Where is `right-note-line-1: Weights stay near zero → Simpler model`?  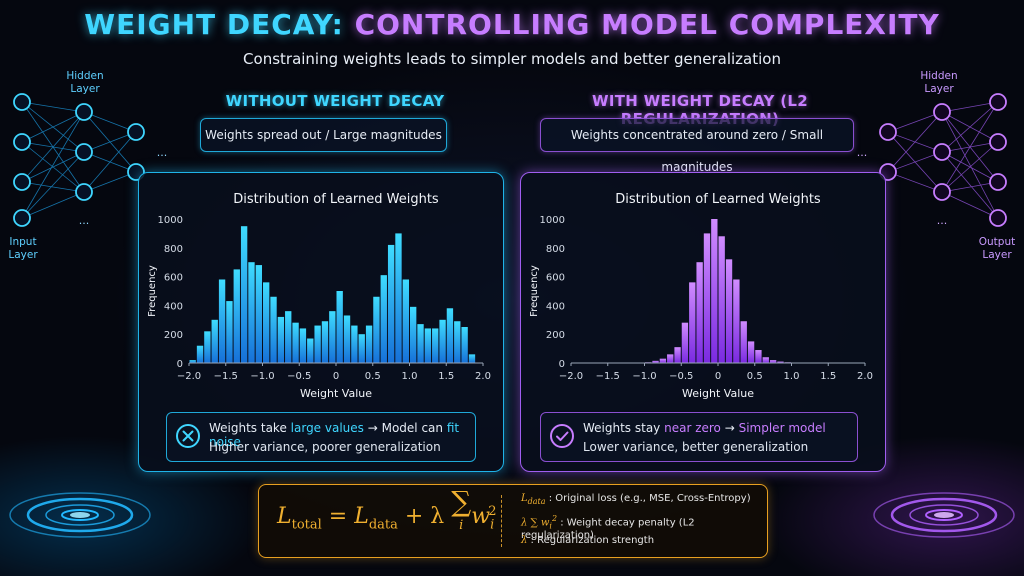 right-note-line-1: Weights stay near zero → Simpler model is located at coordinates (704, 428).